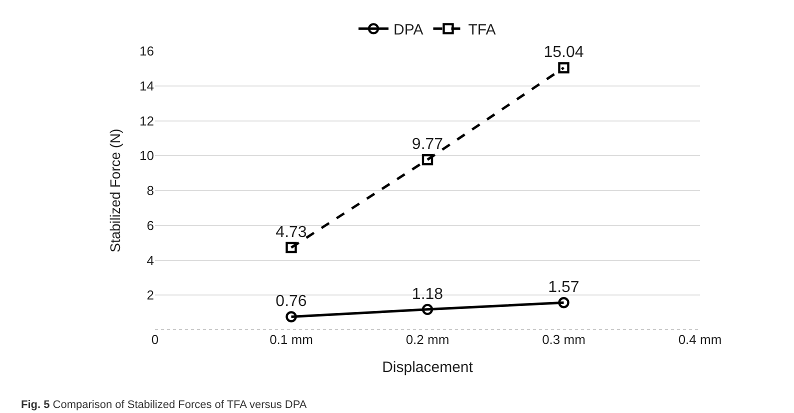 The width and height of the screenshot is (794, 413). What do you see at coordinates (147, 120) in the screenshot?
I see `y-tick-label: 12` at bounding box center [147, 120].